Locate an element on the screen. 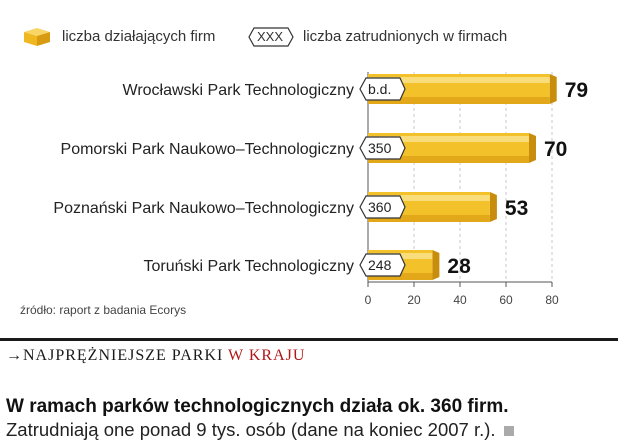 The width and height of the screenshot is (640, 448). x-tick-label: 80 is located at coordinates (552, 300).